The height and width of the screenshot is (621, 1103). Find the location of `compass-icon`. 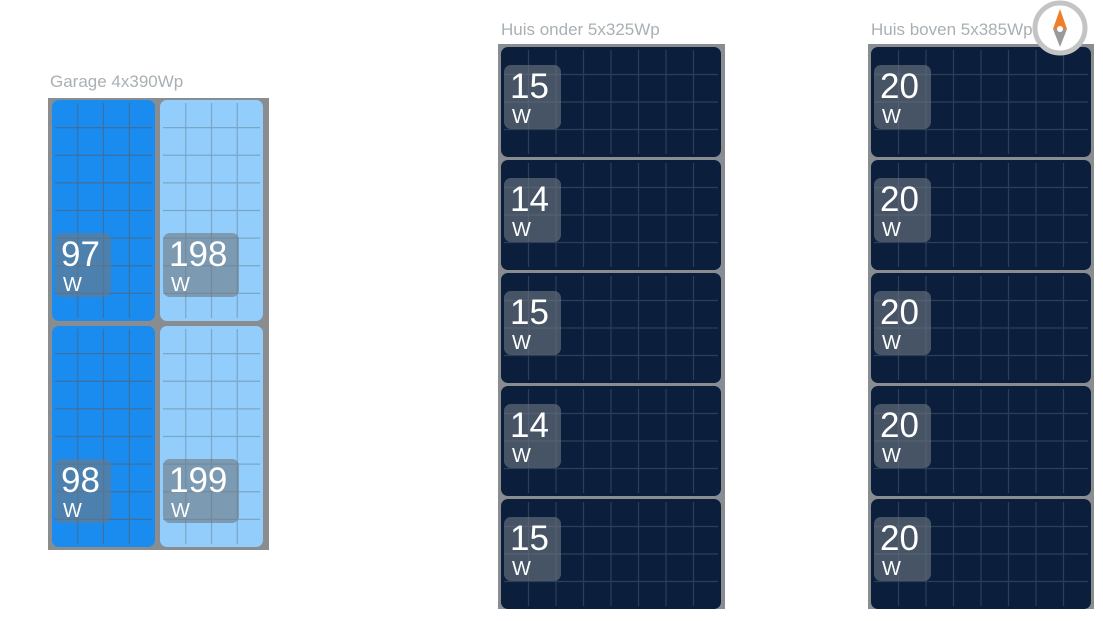

compass-icon is located at coordinates (1060, 28).